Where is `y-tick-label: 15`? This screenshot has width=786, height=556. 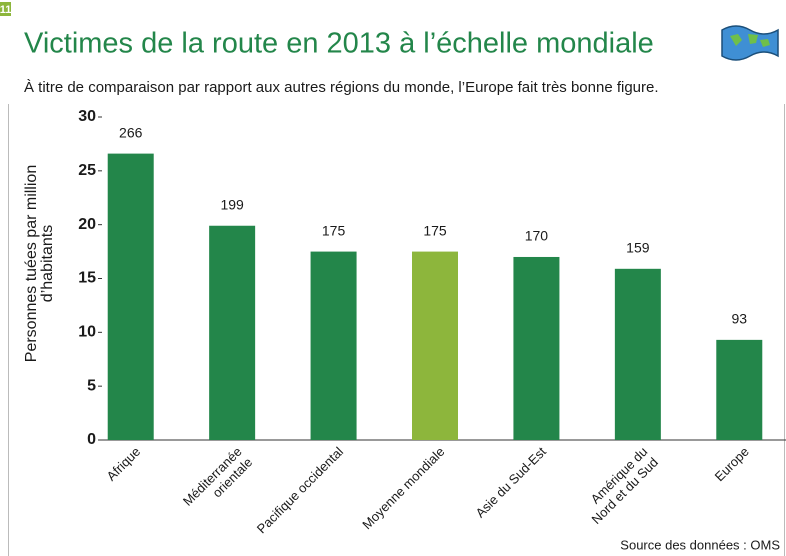 y-tick-label: 15 is located at coordinates (87, 278).